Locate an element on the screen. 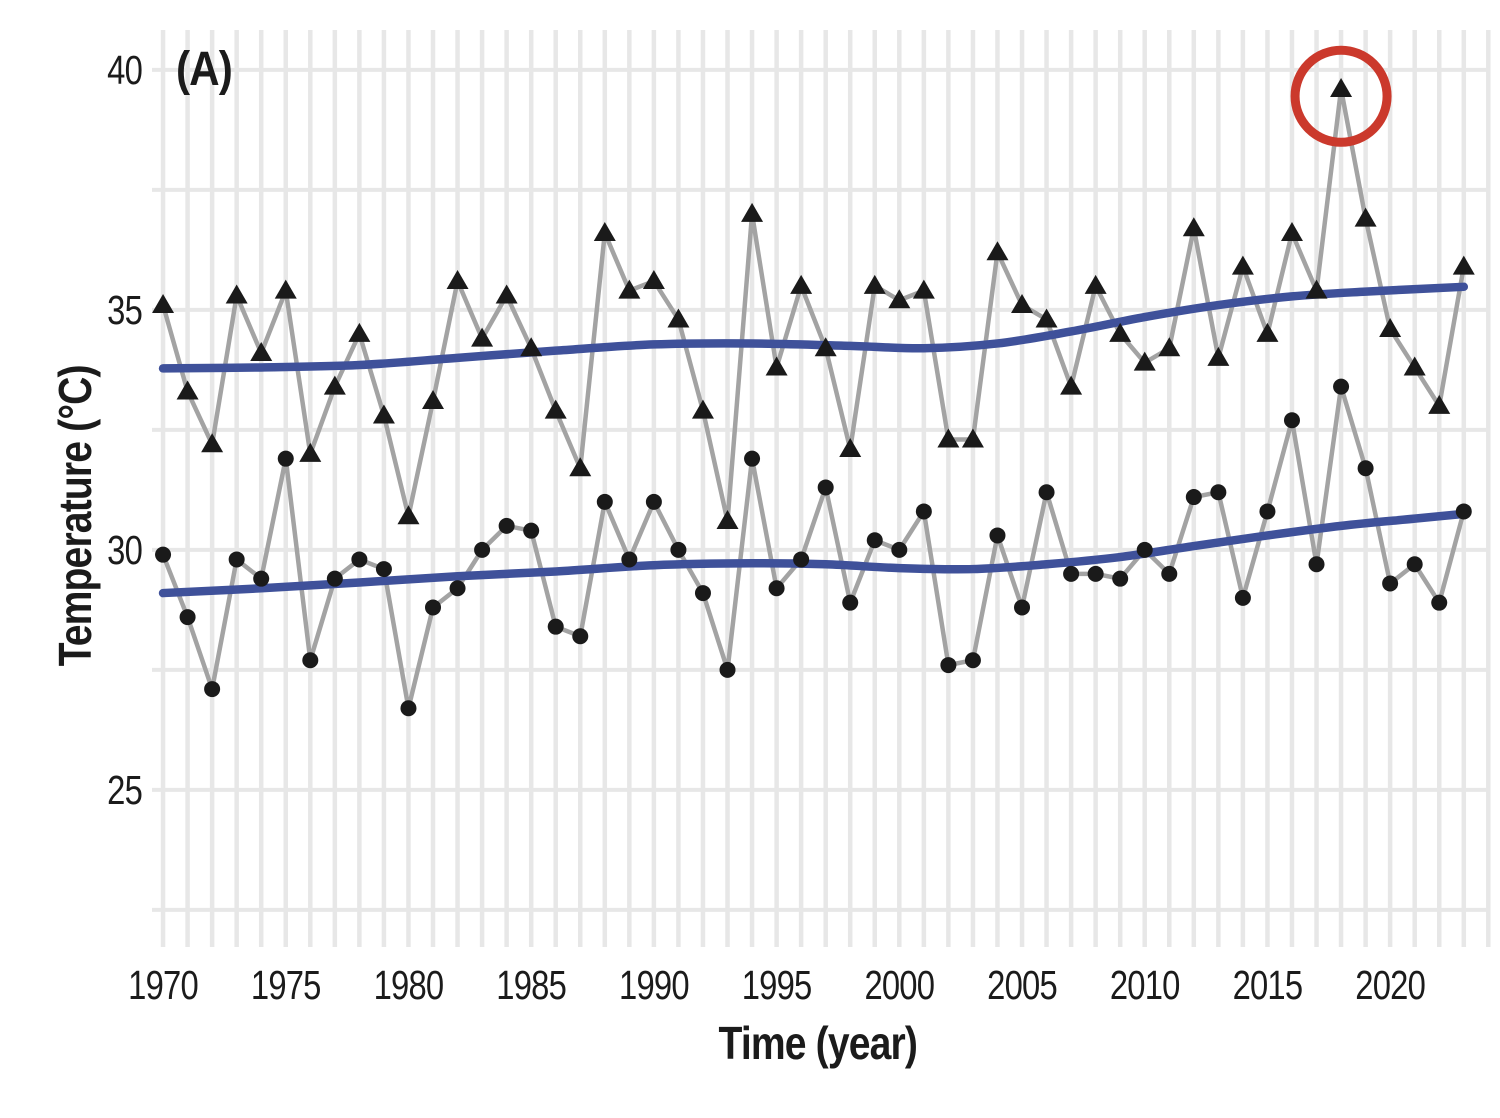  y-tick-label: 25 is located at coordinates (124, 789).